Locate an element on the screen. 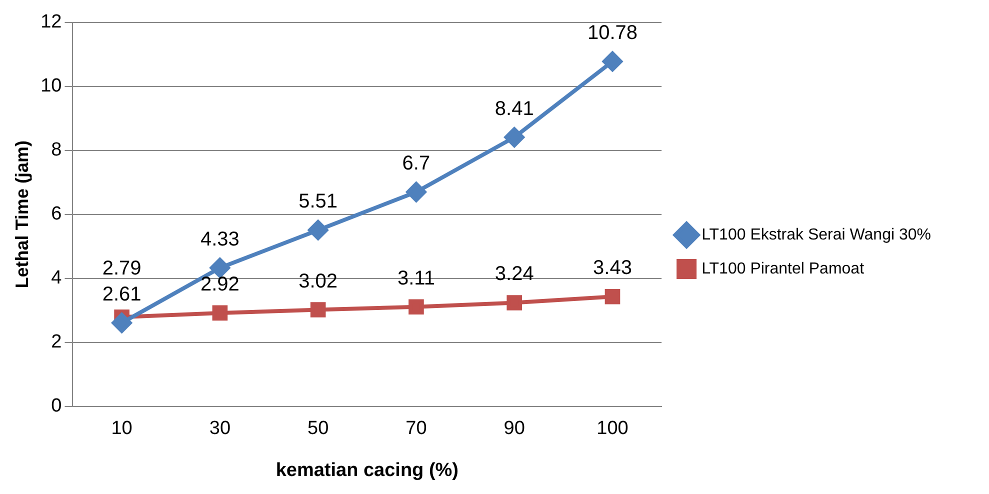  data-label: 3.43 is located at coordinates (612, 268).